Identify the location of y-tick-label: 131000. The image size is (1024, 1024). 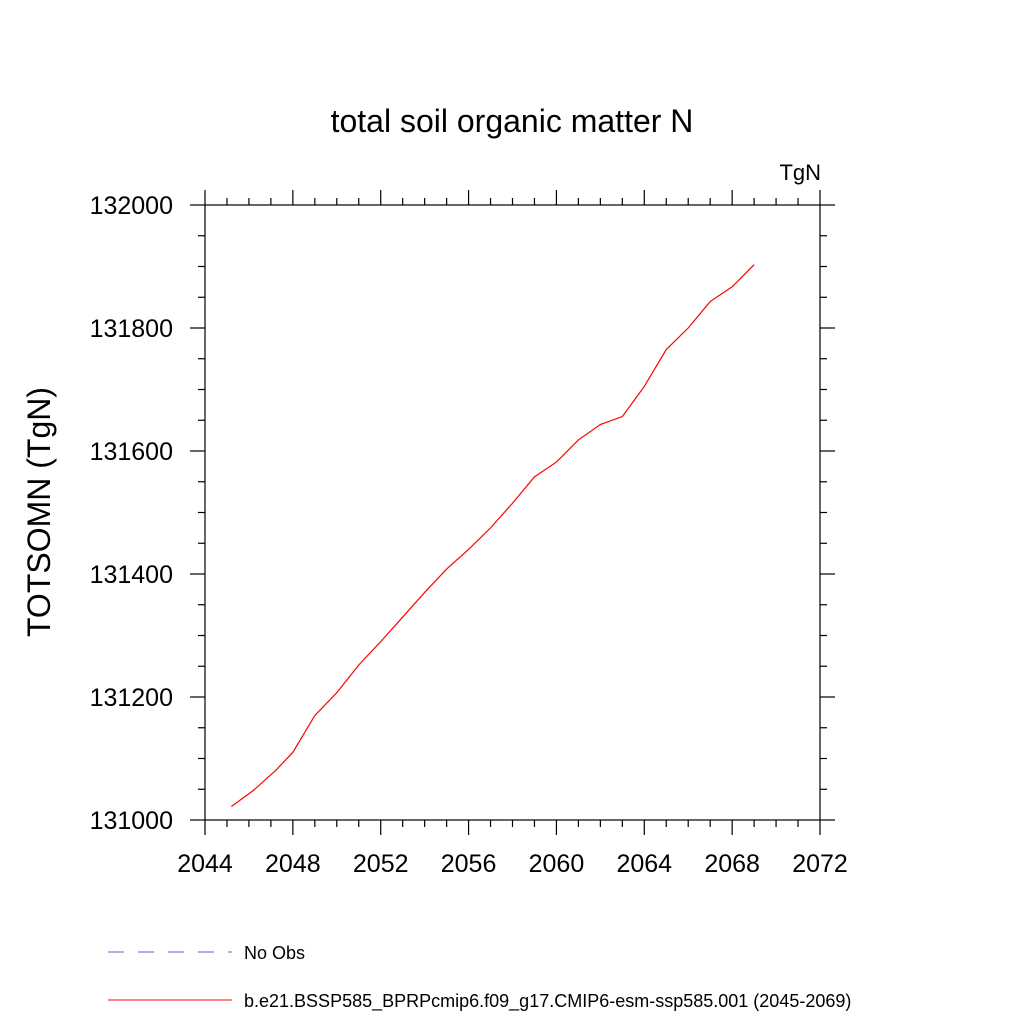
(131, 821).